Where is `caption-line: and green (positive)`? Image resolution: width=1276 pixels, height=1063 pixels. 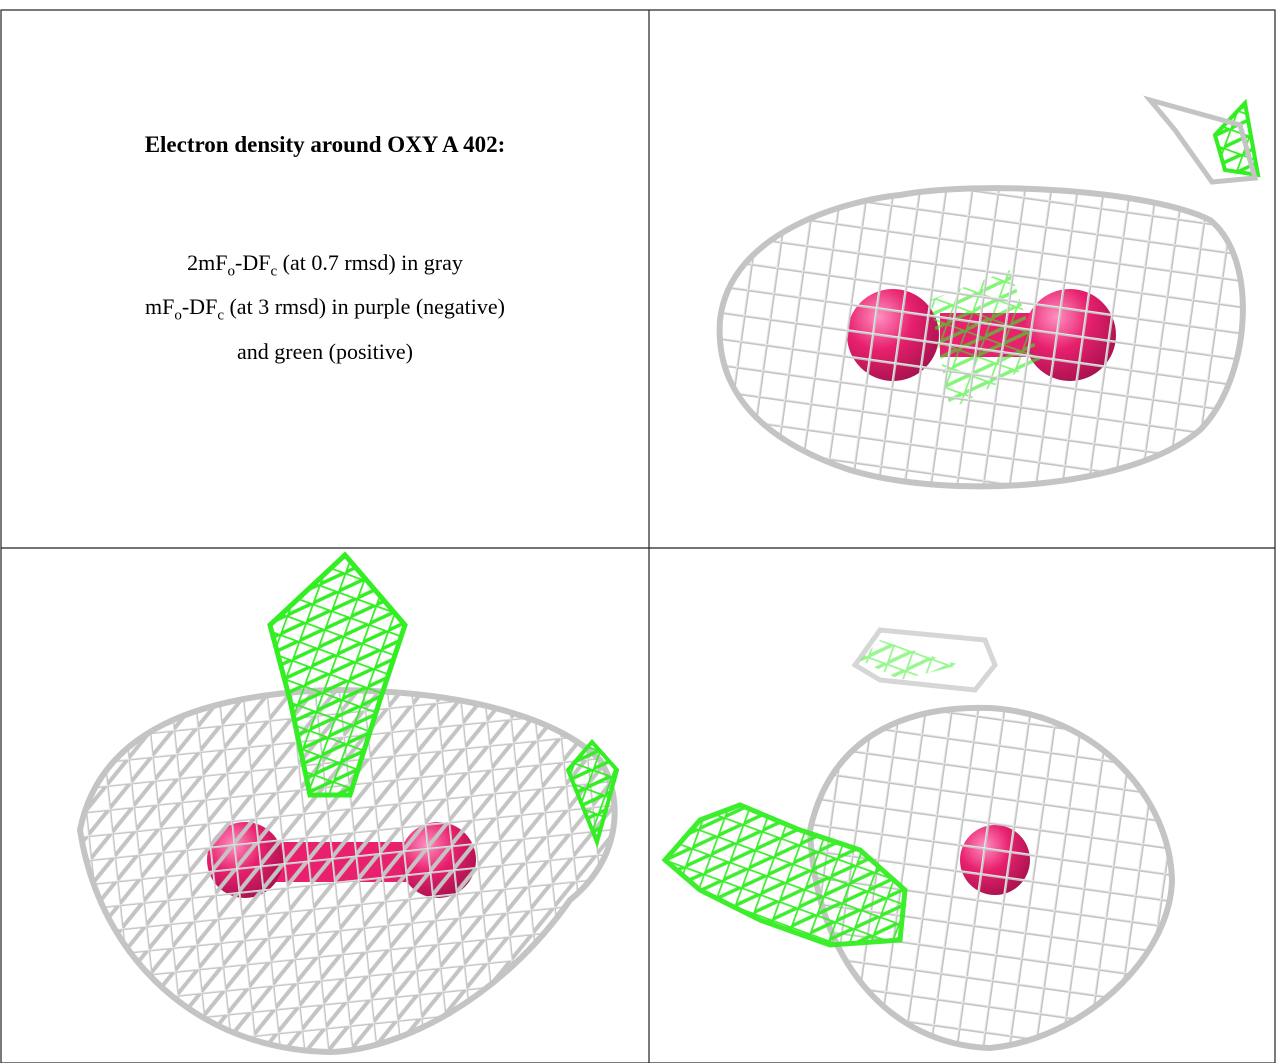 caption-line: and green (positive) is located at coordinates (325, 351).